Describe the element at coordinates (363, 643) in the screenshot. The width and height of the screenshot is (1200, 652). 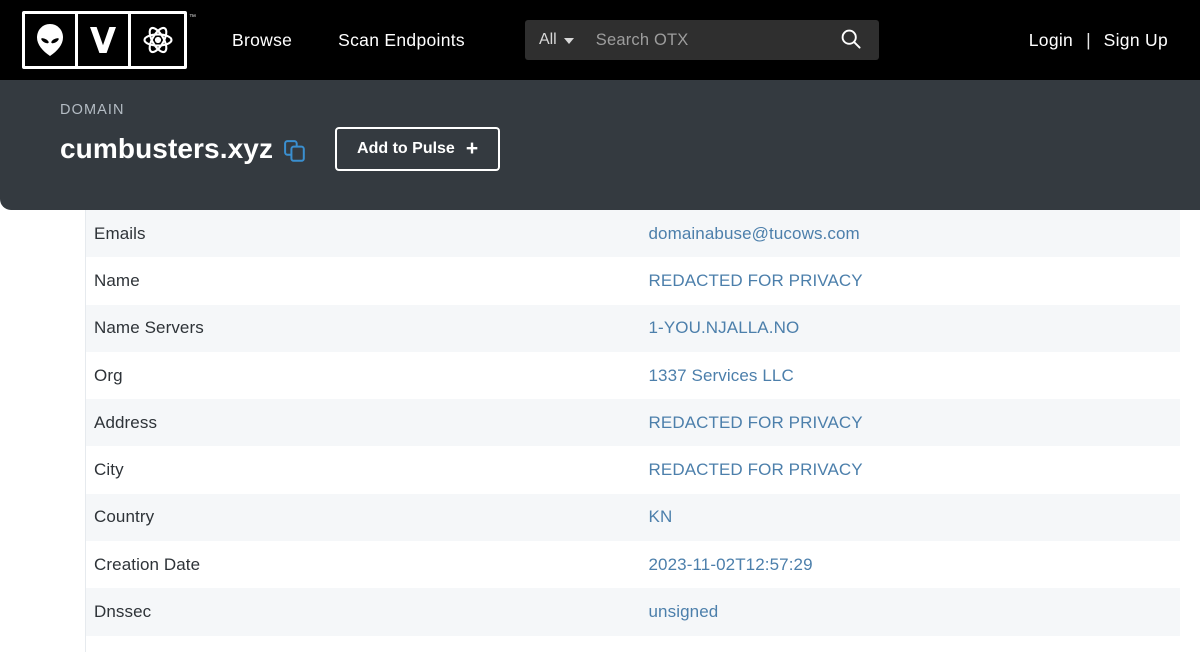
I see `row-key: Domain Name` at that location.